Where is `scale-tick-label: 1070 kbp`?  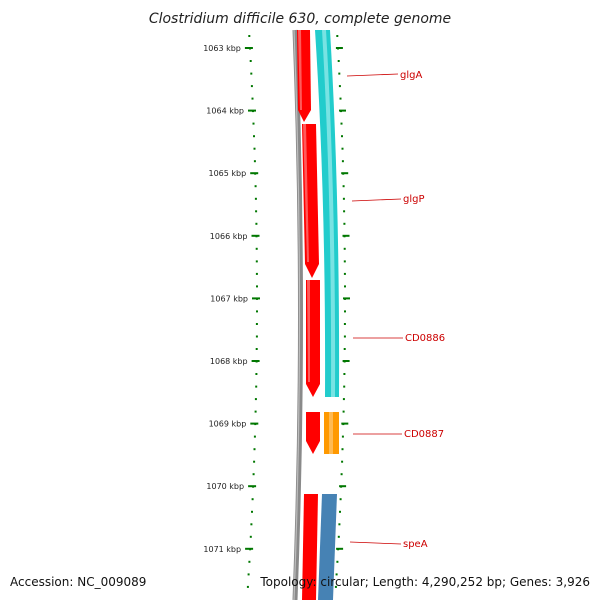 scale-tick-label: 1070 kbp is located at coordinates (225, 486).